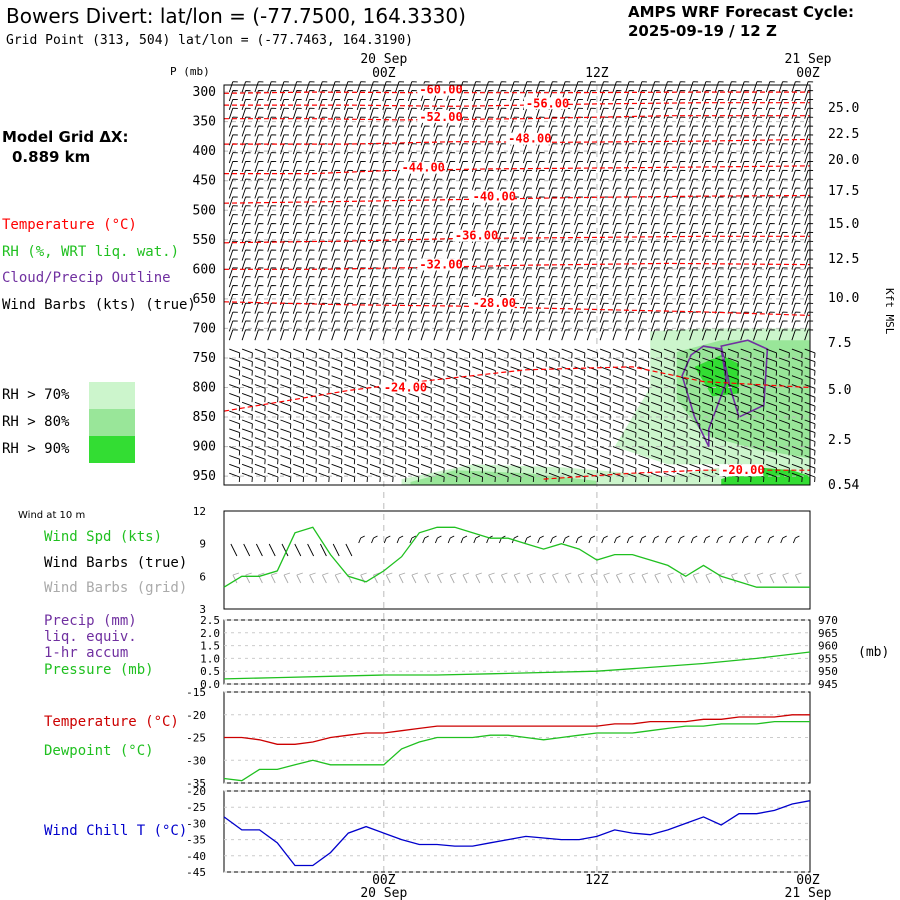 The width and height of the screenshot is (900, 900). What do you see at coordinates (196, 791) in the screenshot?
I see `windchill-ytick: -20` at bounding box center [196, 791].